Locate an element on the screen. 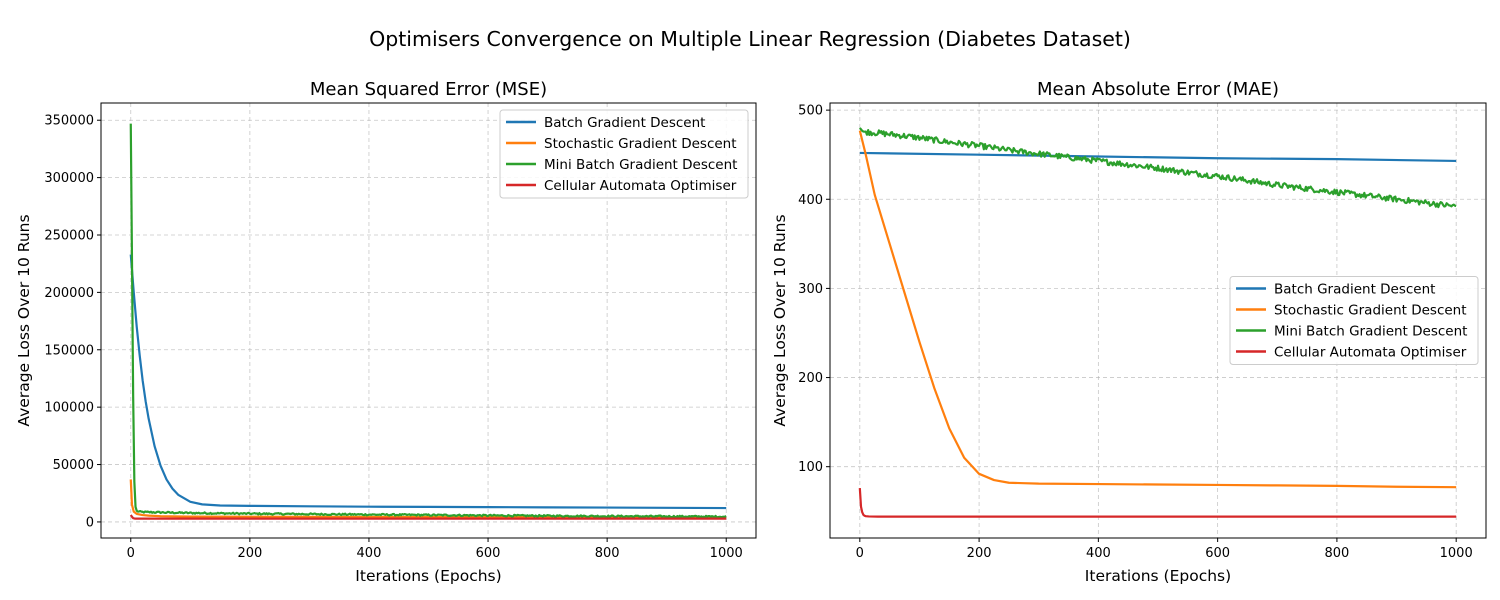  mse-y-tick-label: 250000 is located at coordinates (69, 235).